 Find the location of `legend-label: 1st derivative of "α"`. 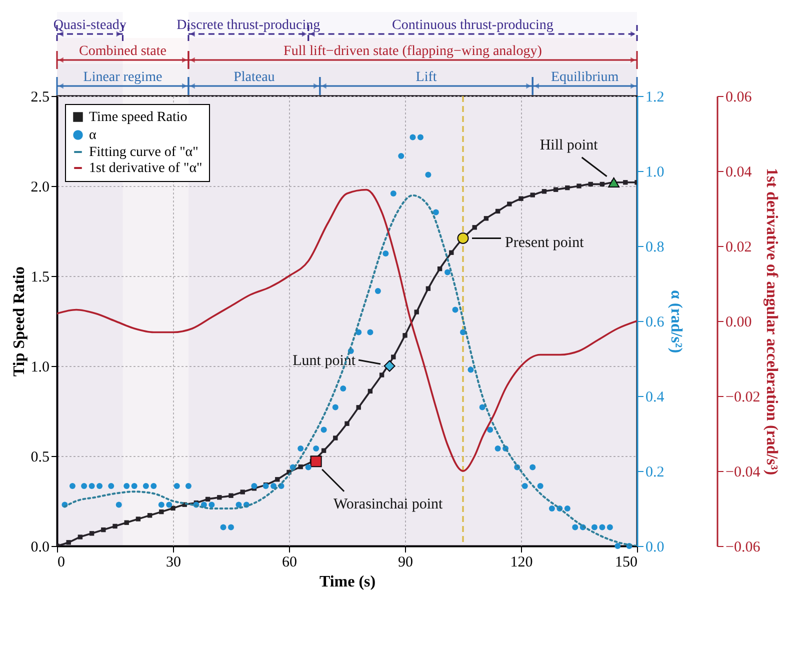

legend-label: 1st derivative of "α" is located at coordinates (145, 168).